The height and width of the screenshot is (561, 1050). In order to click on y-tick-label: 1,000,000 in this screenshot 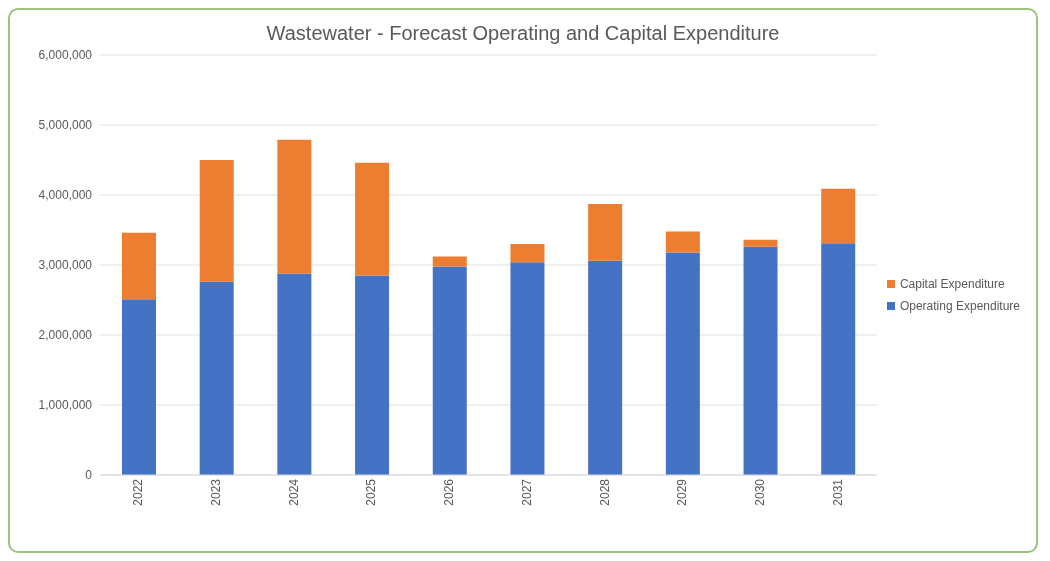, I will do `click(65, 405)`.